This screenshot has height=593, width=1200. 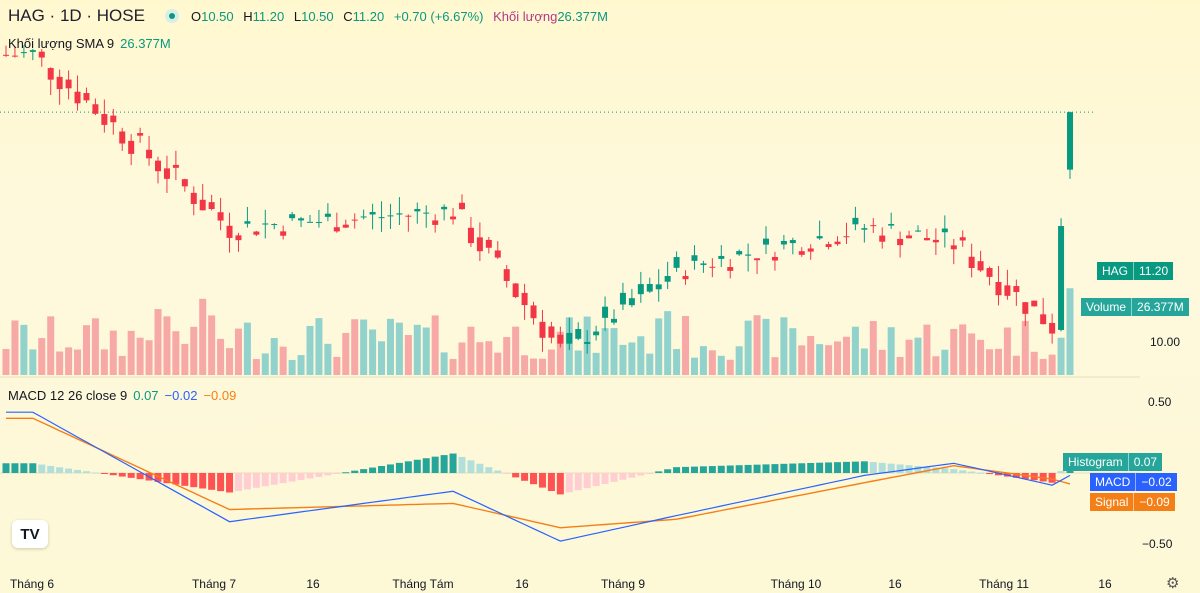 What do you see at coordinates (1153, 271) in the screenshot?
I see `price-tag-value: 11.20` at bounding box center [1153, 271].